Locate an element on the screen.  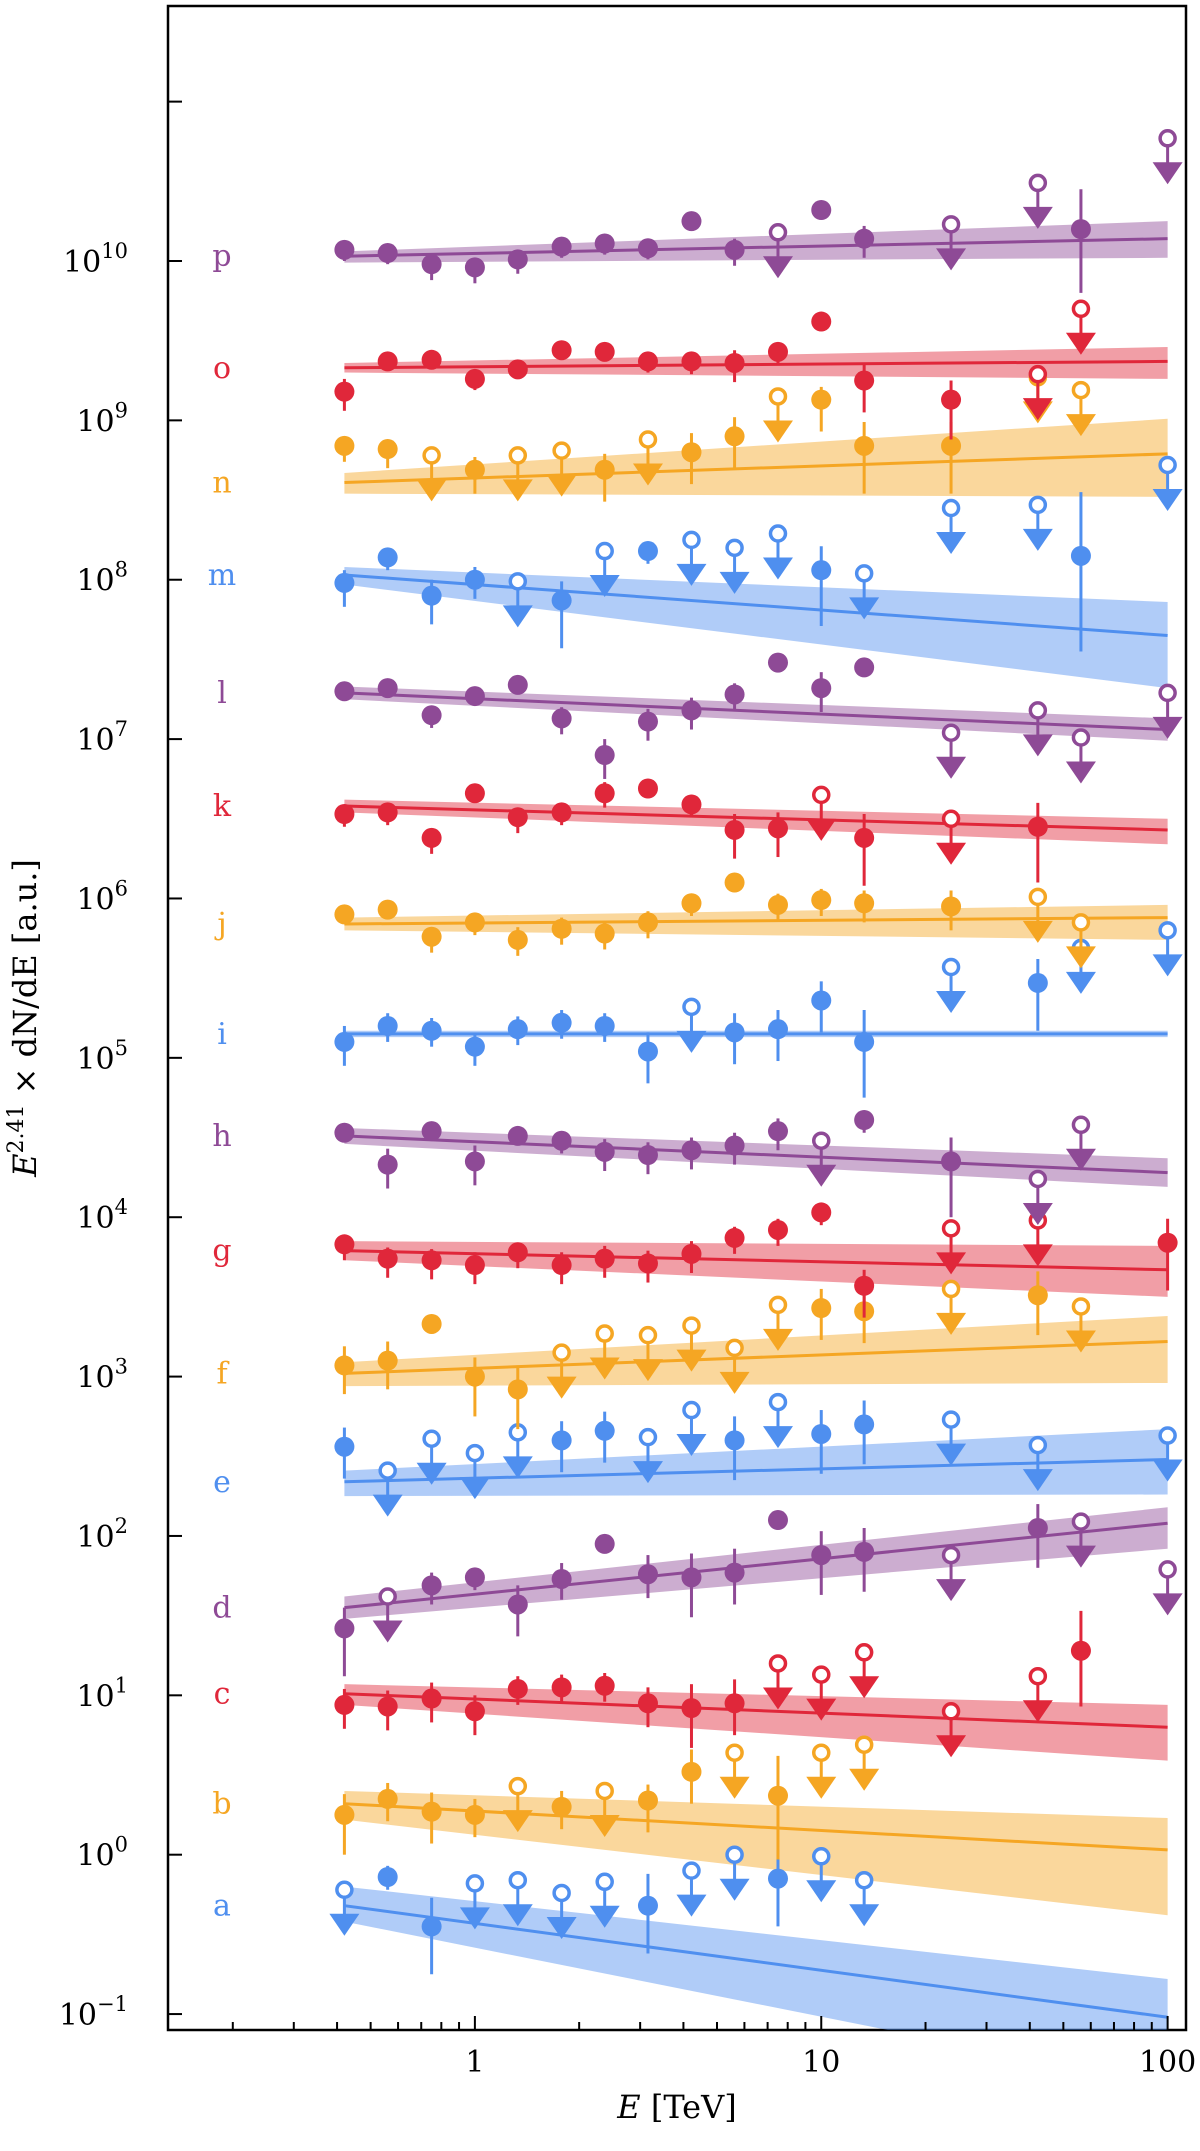
fit-line-c is located at coordinates (756, 1710).